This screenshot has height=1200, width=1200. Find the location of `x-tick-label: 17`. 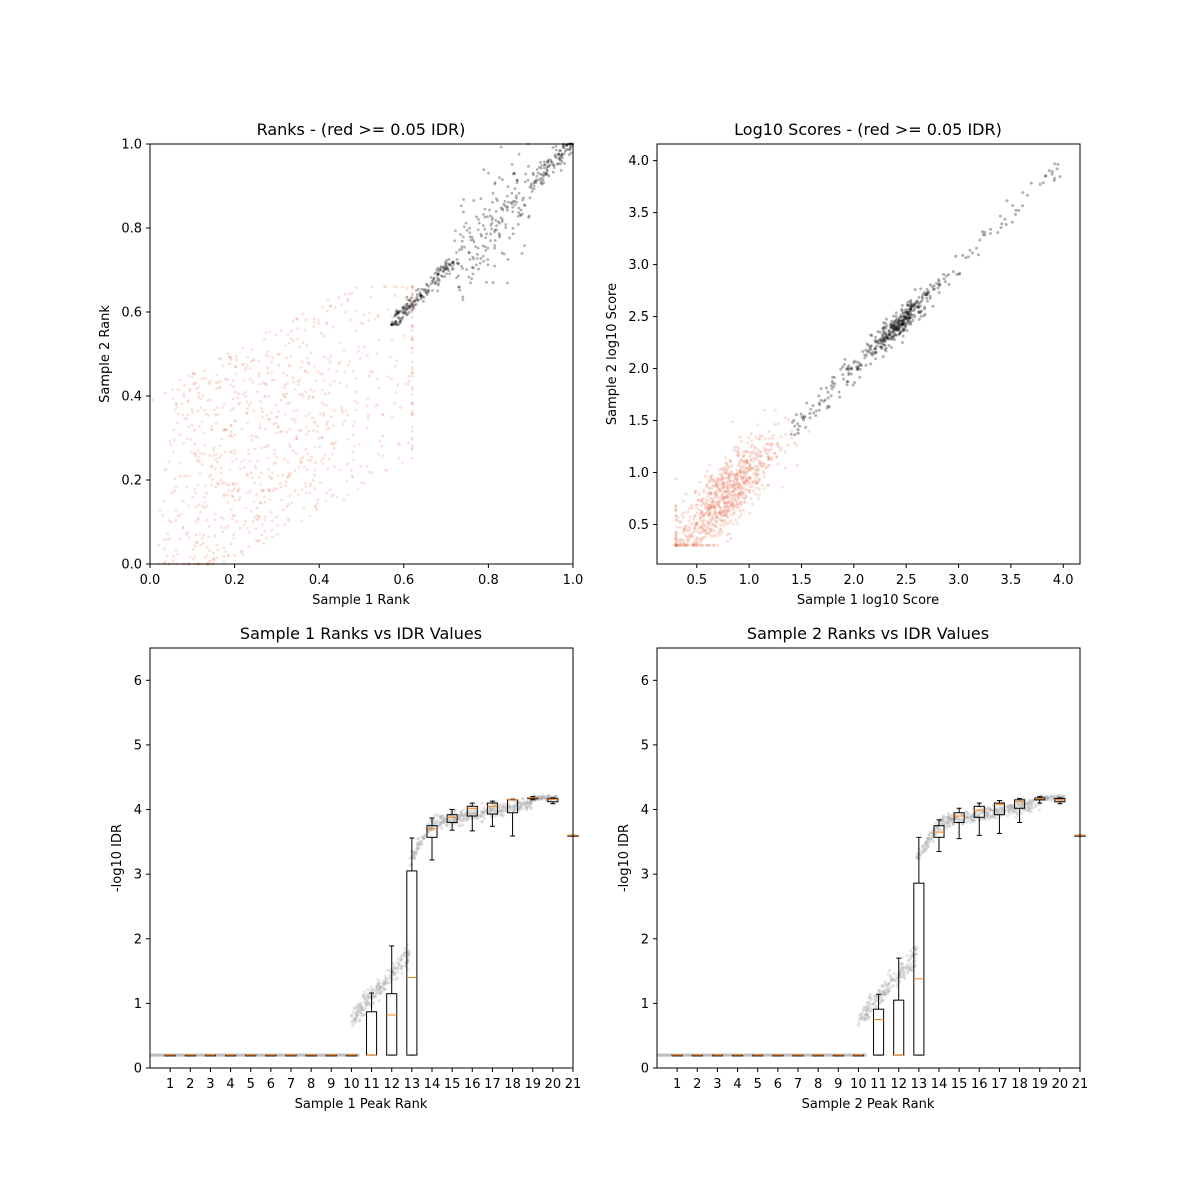

x-tick-label: 17 is located at coordinates (492, 1084).